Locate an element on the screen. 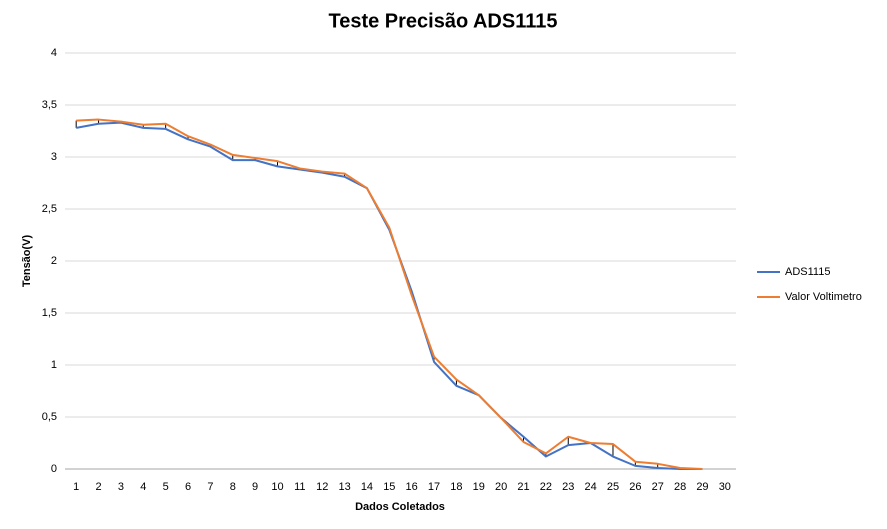 Image resolution: width=887 pixels, height=529 pixels. chart-title: Teste Precisão ADS1115 is located at coordinates (442, 21).